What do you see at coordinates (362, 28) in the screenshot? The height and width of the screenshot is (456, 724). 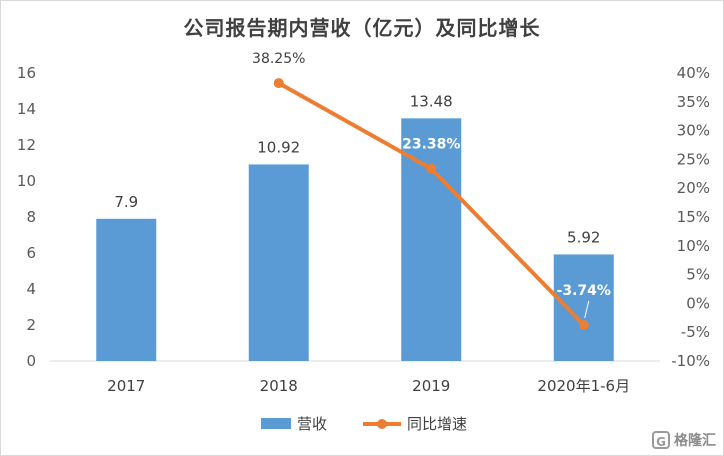 I see `chart-title: 公司报告期内营收（亿元）及同比增长` at bounding box center [362, 28].